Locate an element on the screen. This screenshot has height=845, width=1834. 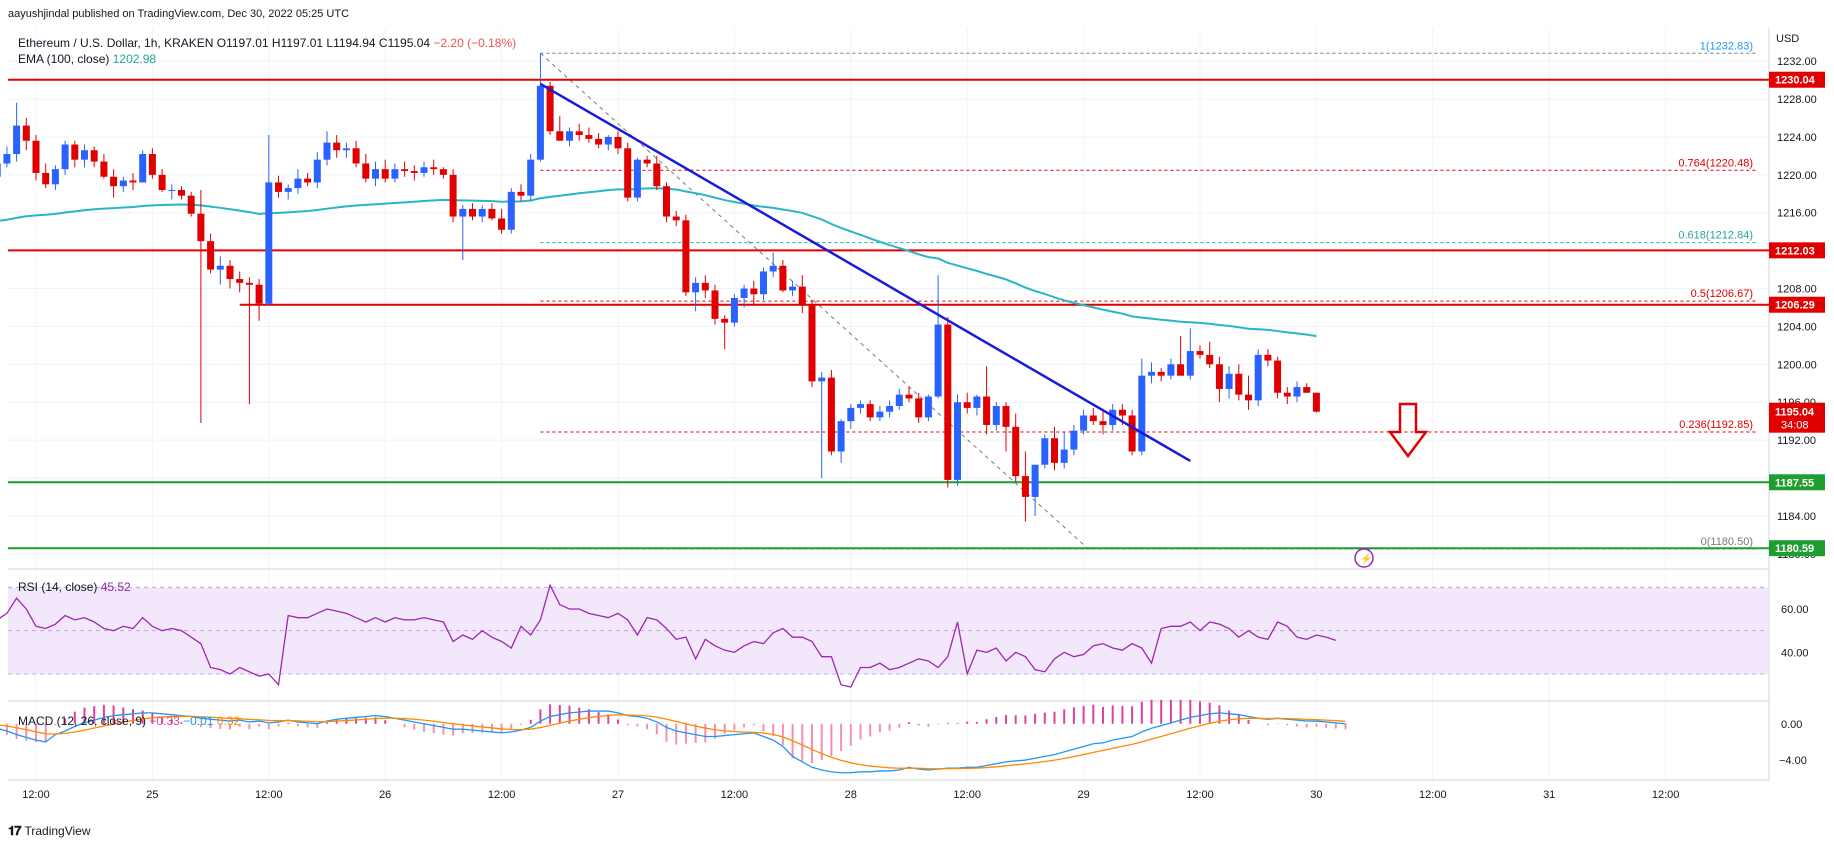
lightning-glyph: ⚡ is located at coordinates (1366, 558).